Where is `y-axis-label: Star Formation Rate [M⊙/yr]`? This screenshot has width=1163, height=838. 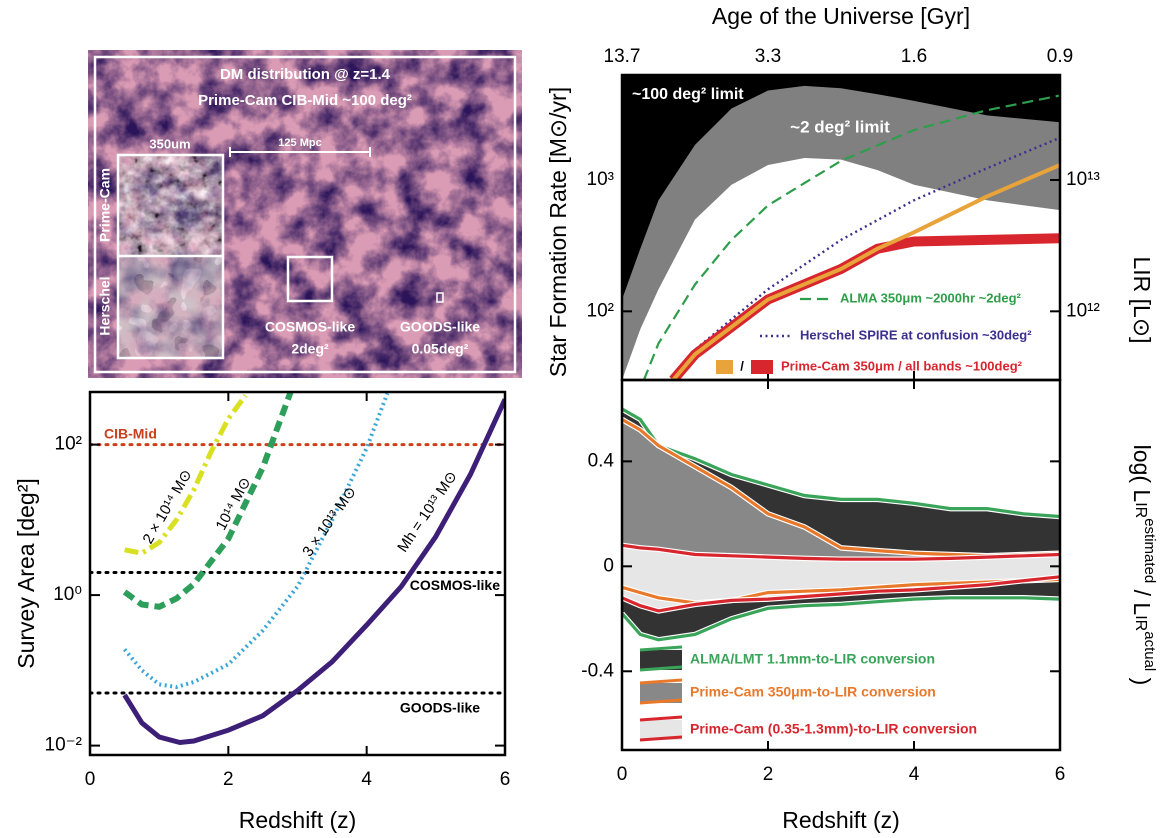
y-axis-label: Star Formation Rate [M⊙/yr] is located at coordinates (558, 232).